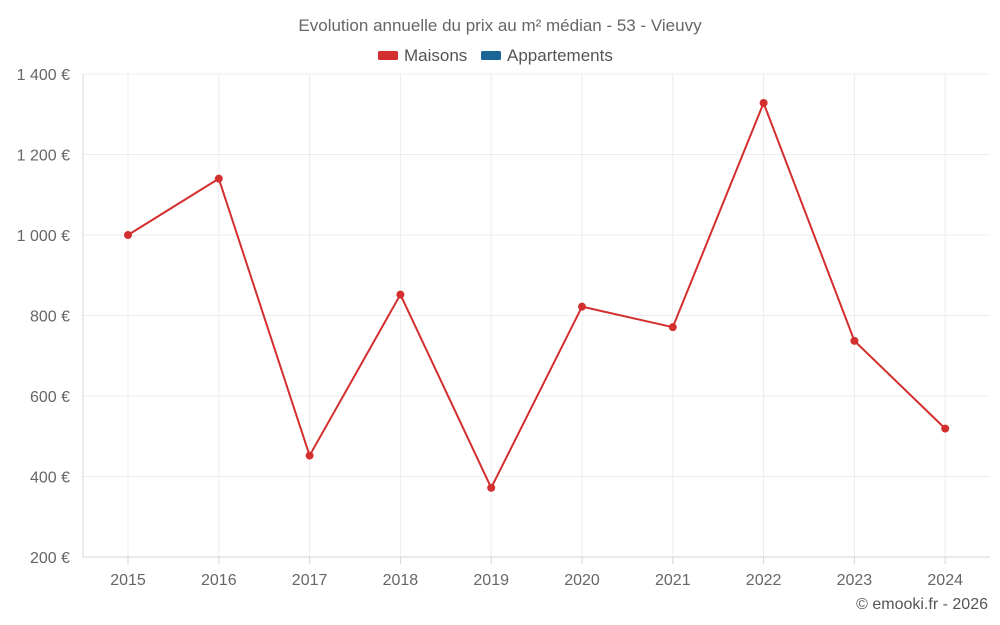 The image size is (1000, 625). What do you see at coordinates (491, 487) in the screenshot?
I see `data-point-2019` at bounding box center [491, 487].